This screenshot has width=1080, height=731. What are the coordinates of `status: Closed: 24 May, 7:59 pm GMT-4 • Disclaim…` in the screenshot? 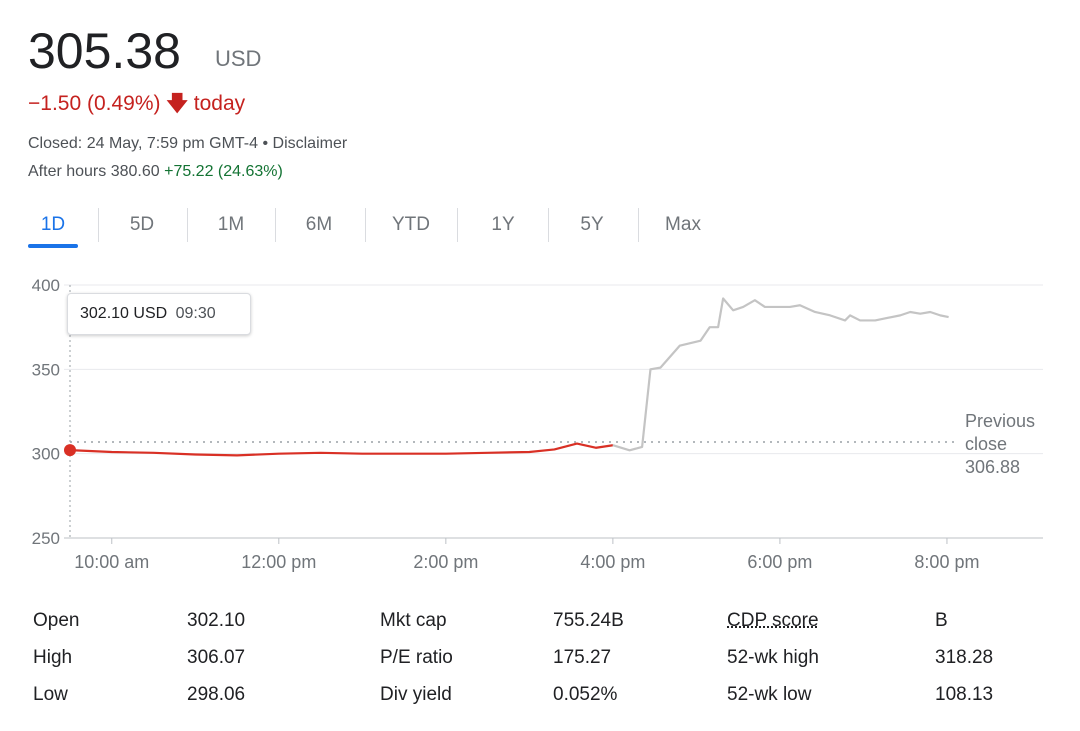 It's located at (188, 143).